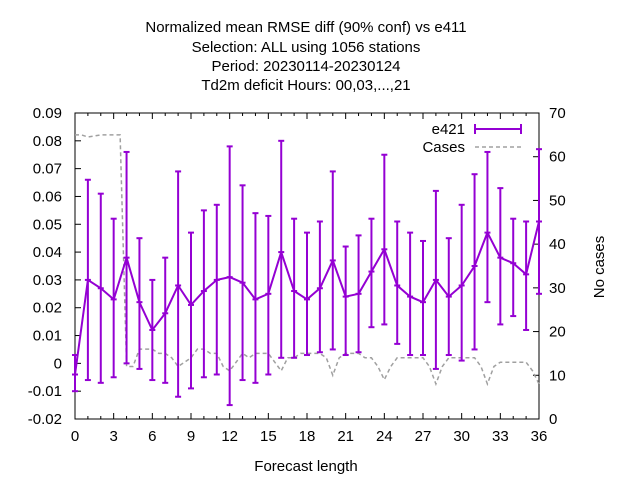  I want to click on x-tick-label: 24, so click(384, 436).